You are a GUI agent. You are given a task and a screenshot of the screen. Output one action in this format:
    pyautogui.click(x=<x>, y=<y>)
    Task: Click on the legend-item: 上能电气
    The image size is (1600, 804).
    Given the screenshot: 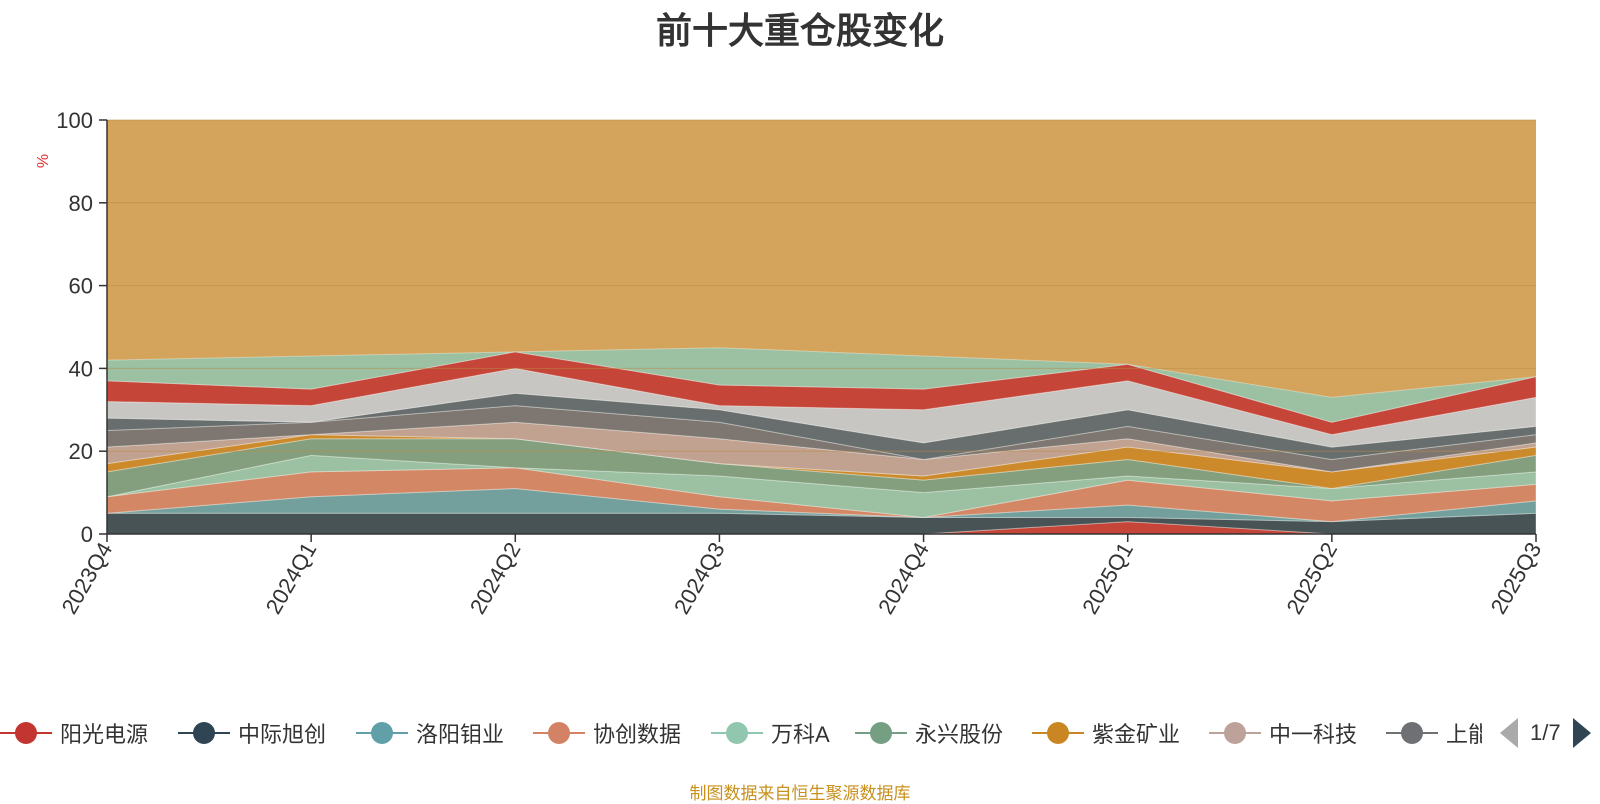 What is the action you would take?
    pyautogui.click(x=1434, y=733)
    